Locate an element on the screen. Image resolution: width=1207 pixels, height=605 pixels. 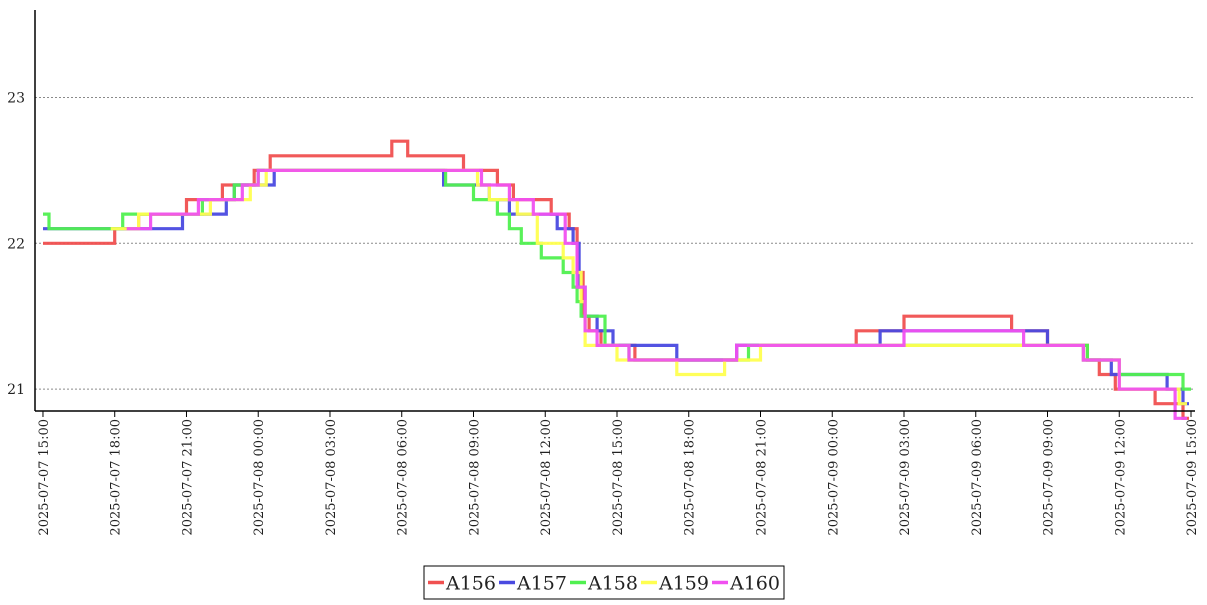
legend-label-a160: A160 is located at coordinates (754, 584).